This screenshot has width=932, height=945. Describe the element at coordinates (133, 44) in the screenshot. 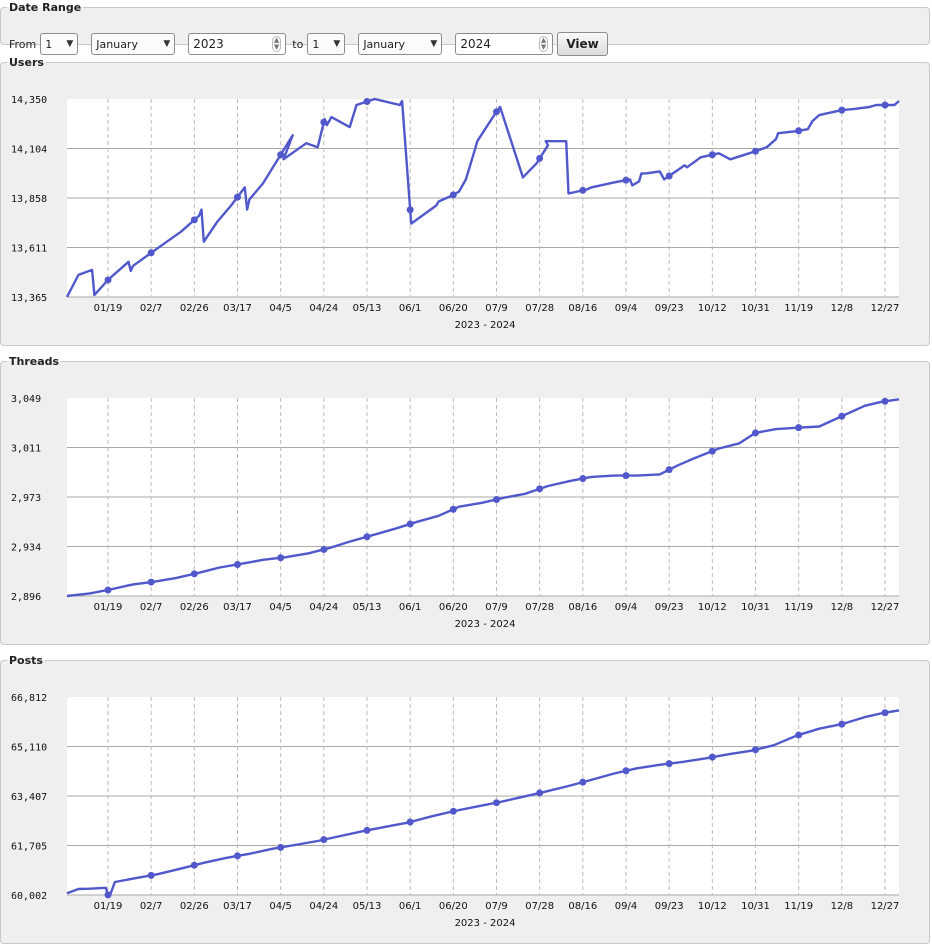

I see `from-month-select: January ▼` at that location.